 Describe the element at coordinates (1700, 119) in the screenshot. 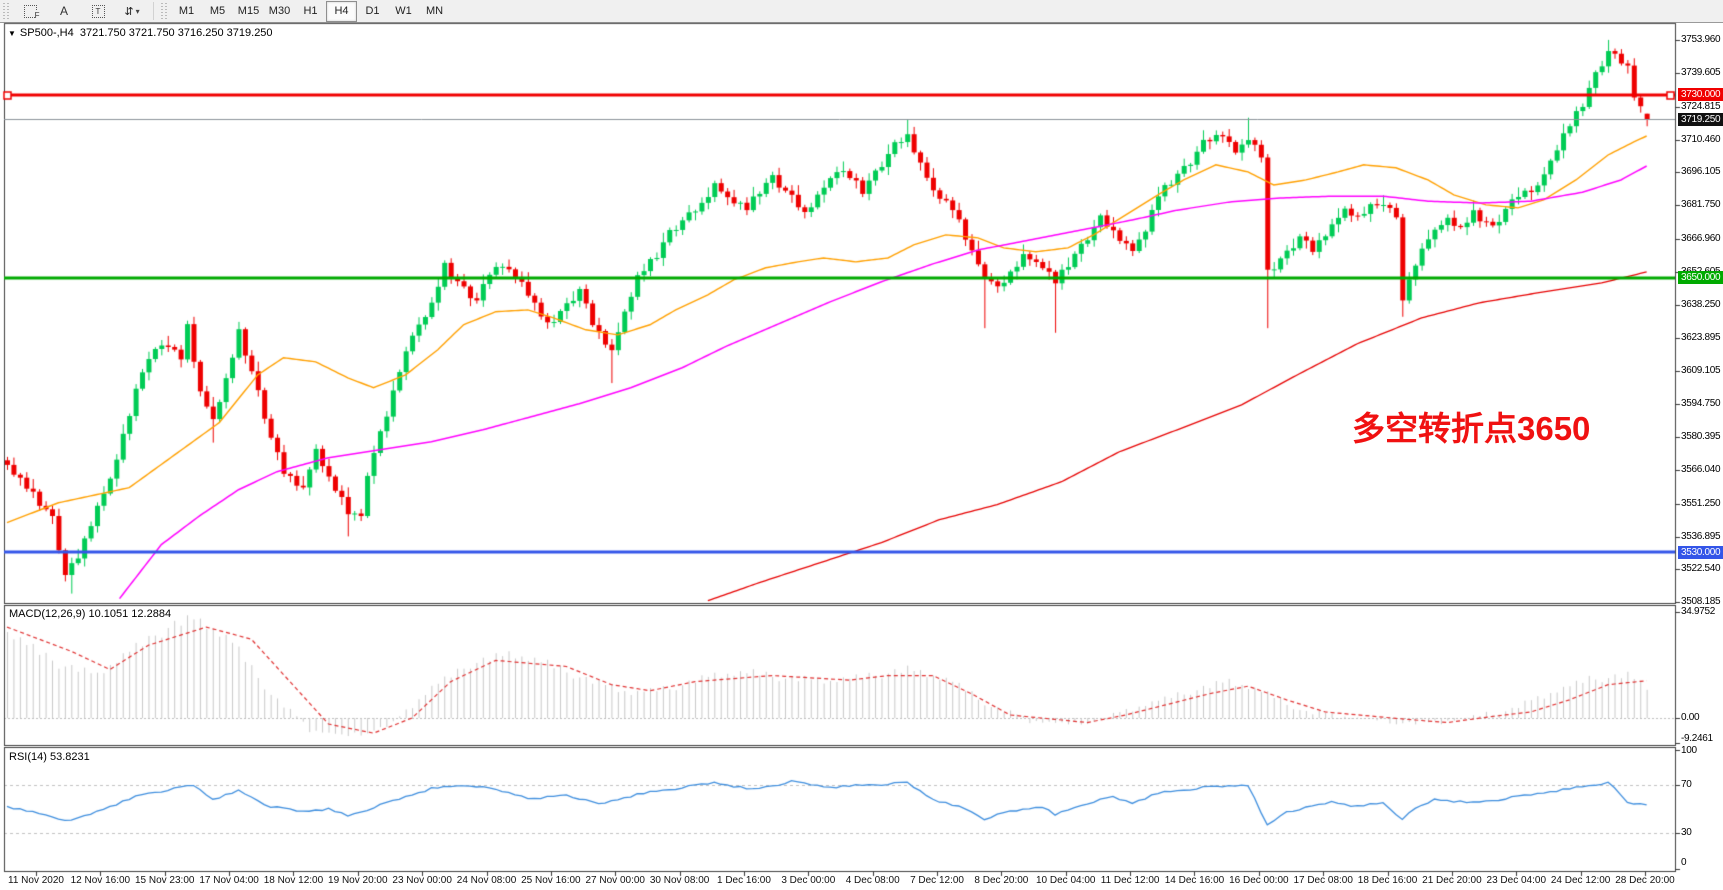

I see `current-price-tag: 3719.250` at that location.